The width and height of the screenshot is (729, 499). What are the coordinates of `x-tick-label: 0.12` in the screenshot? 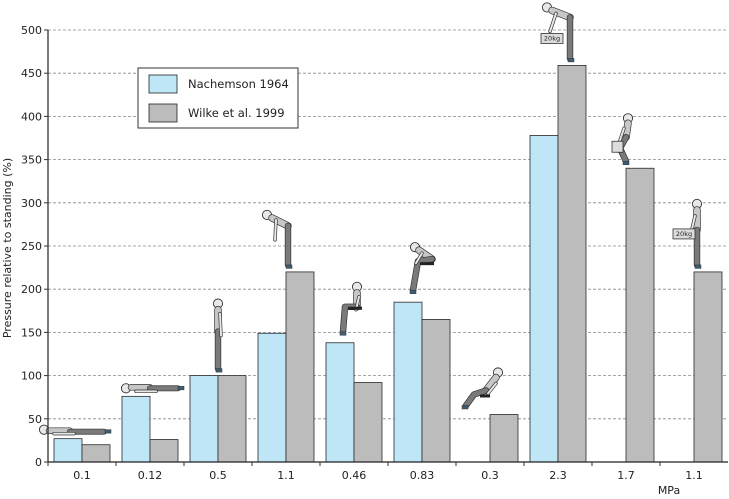 It's located at (150, 475).